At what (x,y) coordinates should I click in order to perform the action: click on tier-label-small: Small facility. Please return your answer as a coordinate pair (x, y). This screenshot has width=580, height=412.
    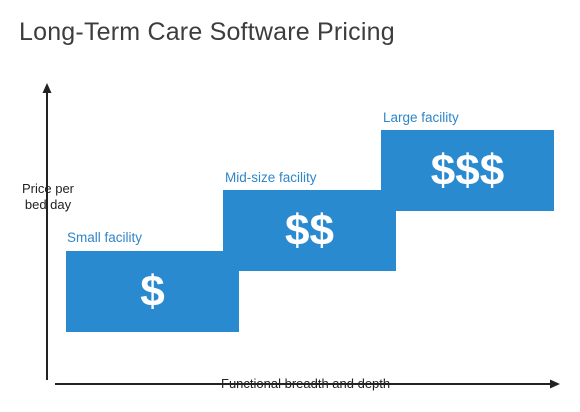
    Looking at the image, I should click on (105, 237).